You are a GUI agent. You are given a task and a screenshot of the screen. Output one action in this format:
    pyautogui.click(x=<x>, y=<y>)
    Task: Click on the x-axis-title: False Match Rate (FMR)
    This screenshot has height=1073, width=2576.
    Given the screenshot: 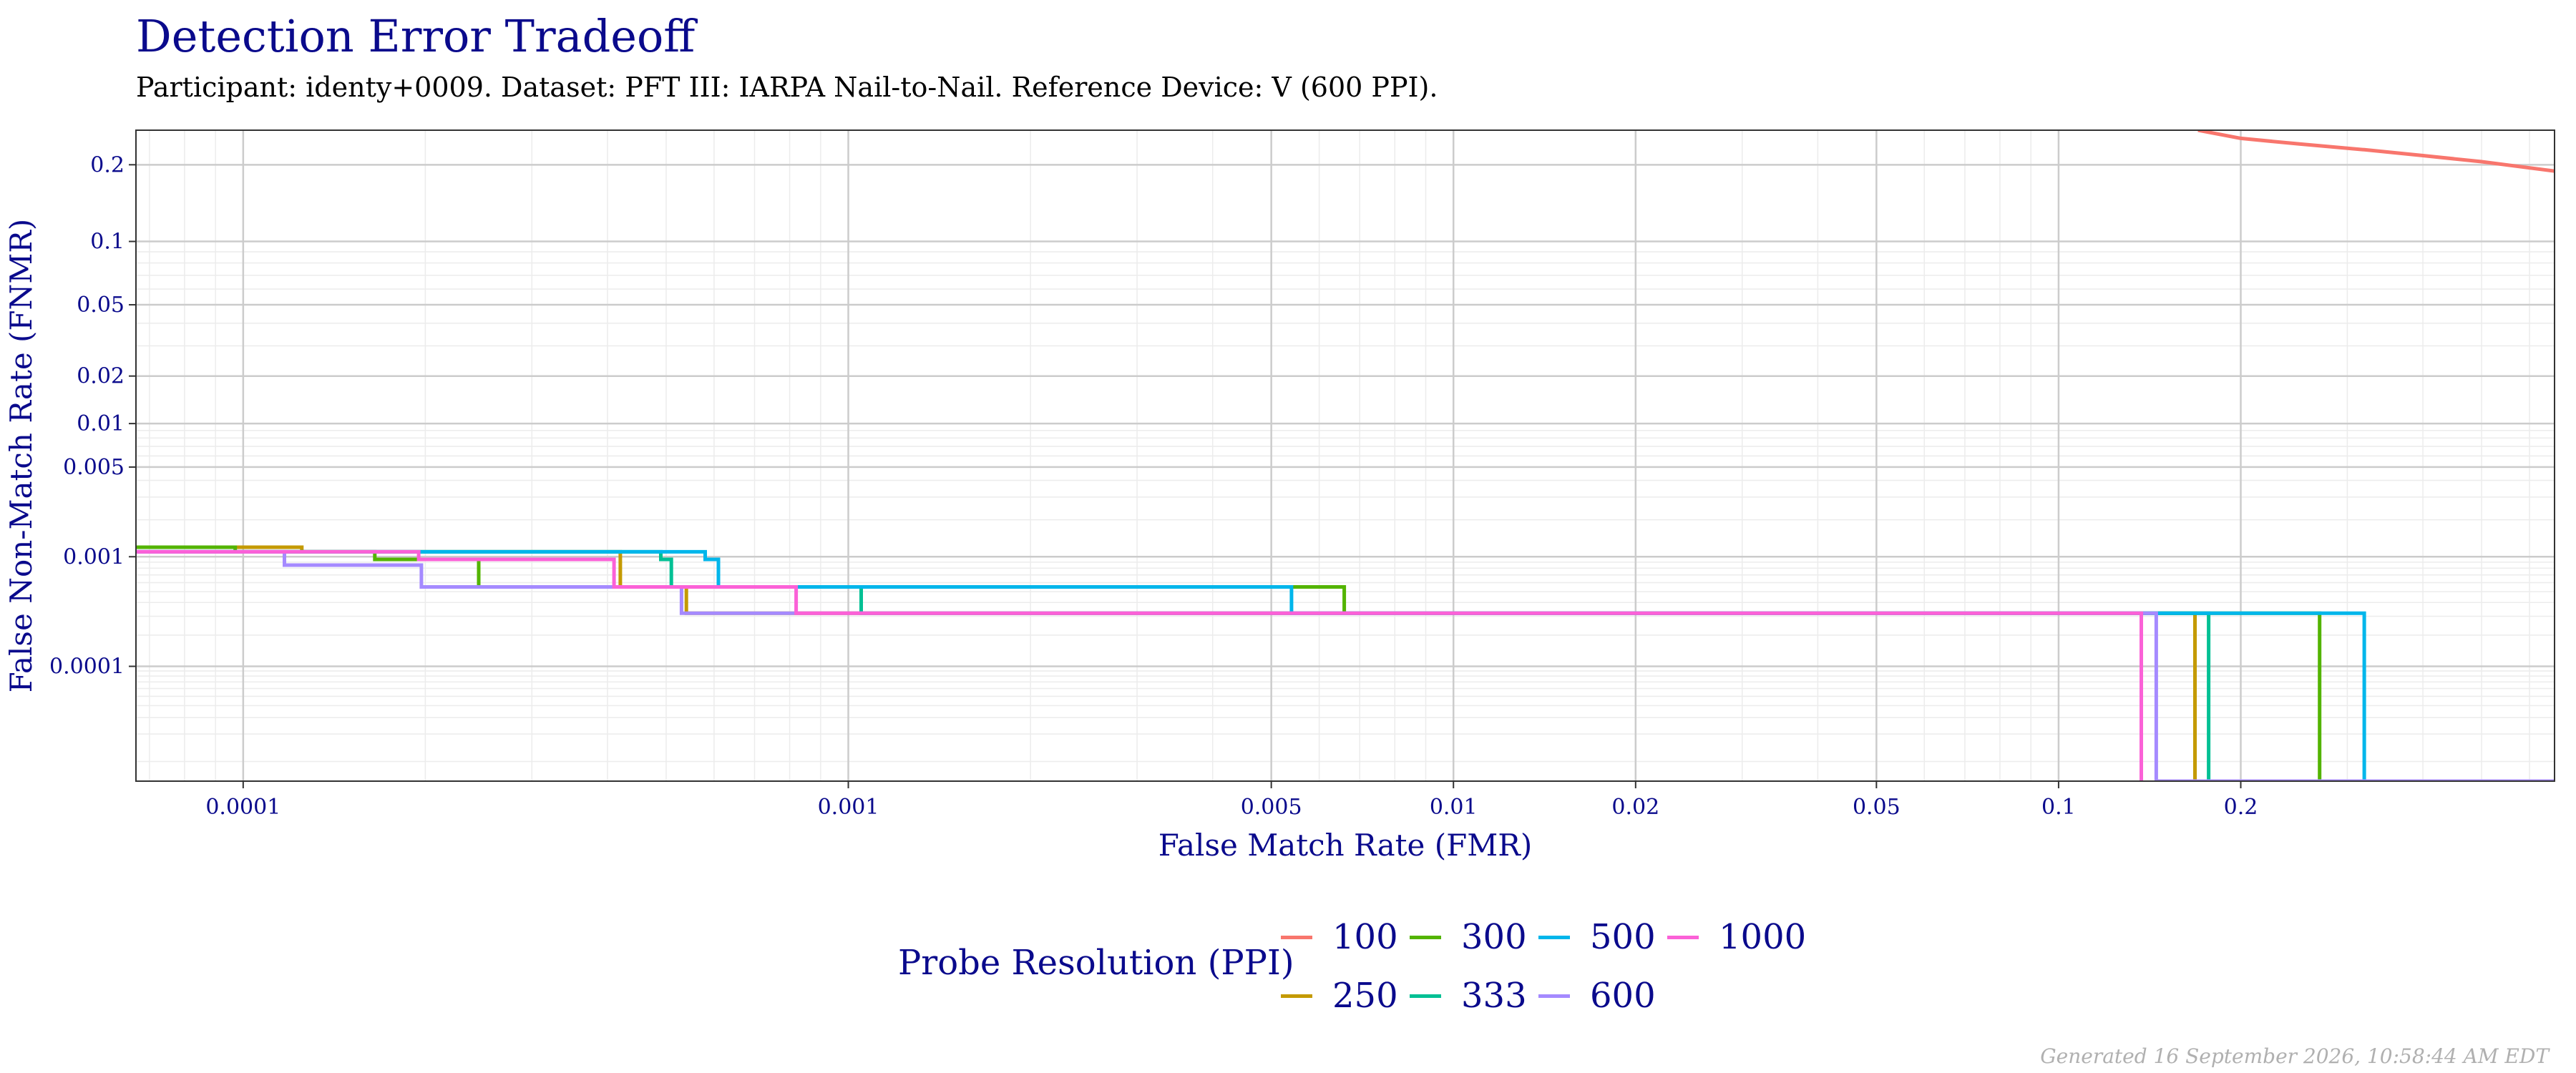 What is the action you would take?
    pyautogui.click(x=1345, y=845)
    